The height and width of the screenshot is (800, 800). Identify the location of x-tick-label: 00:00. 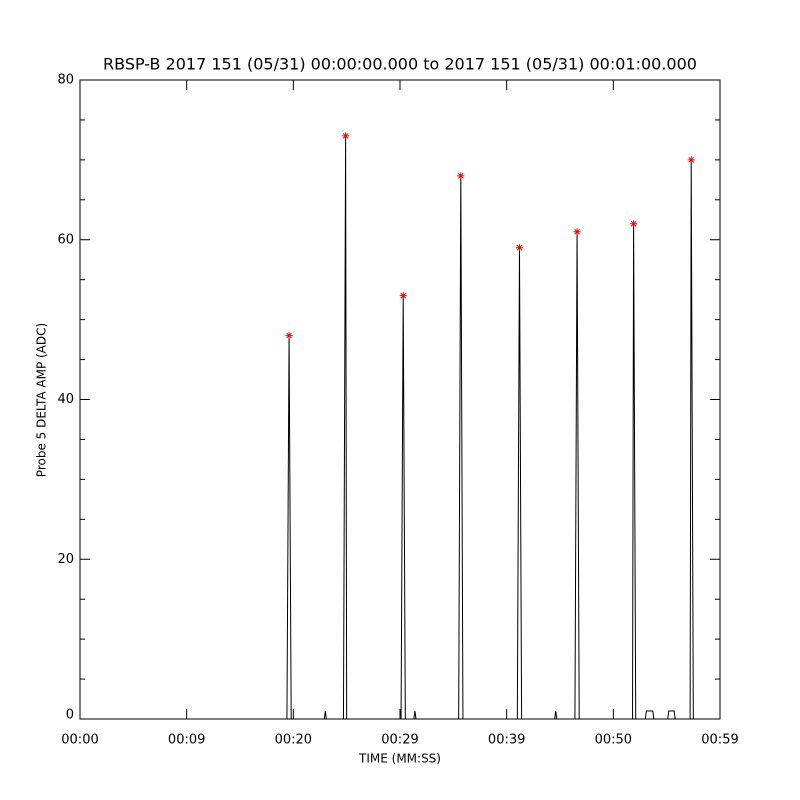
(79, 740).